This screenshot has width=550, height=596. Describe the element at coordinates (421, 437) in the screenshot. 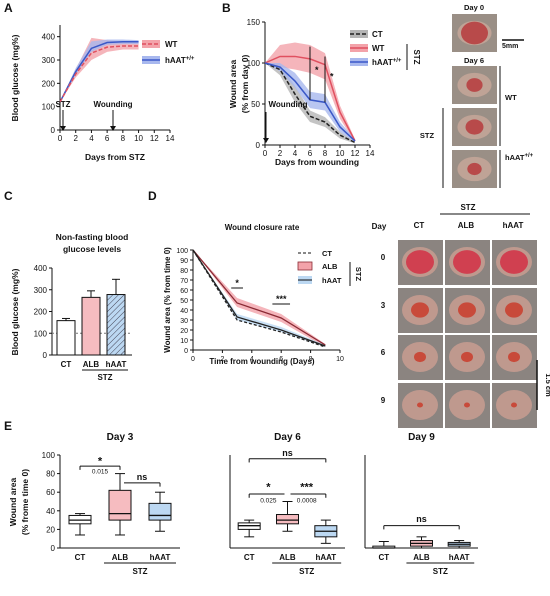

I see `subplot-title-2: Day 9` at that location.